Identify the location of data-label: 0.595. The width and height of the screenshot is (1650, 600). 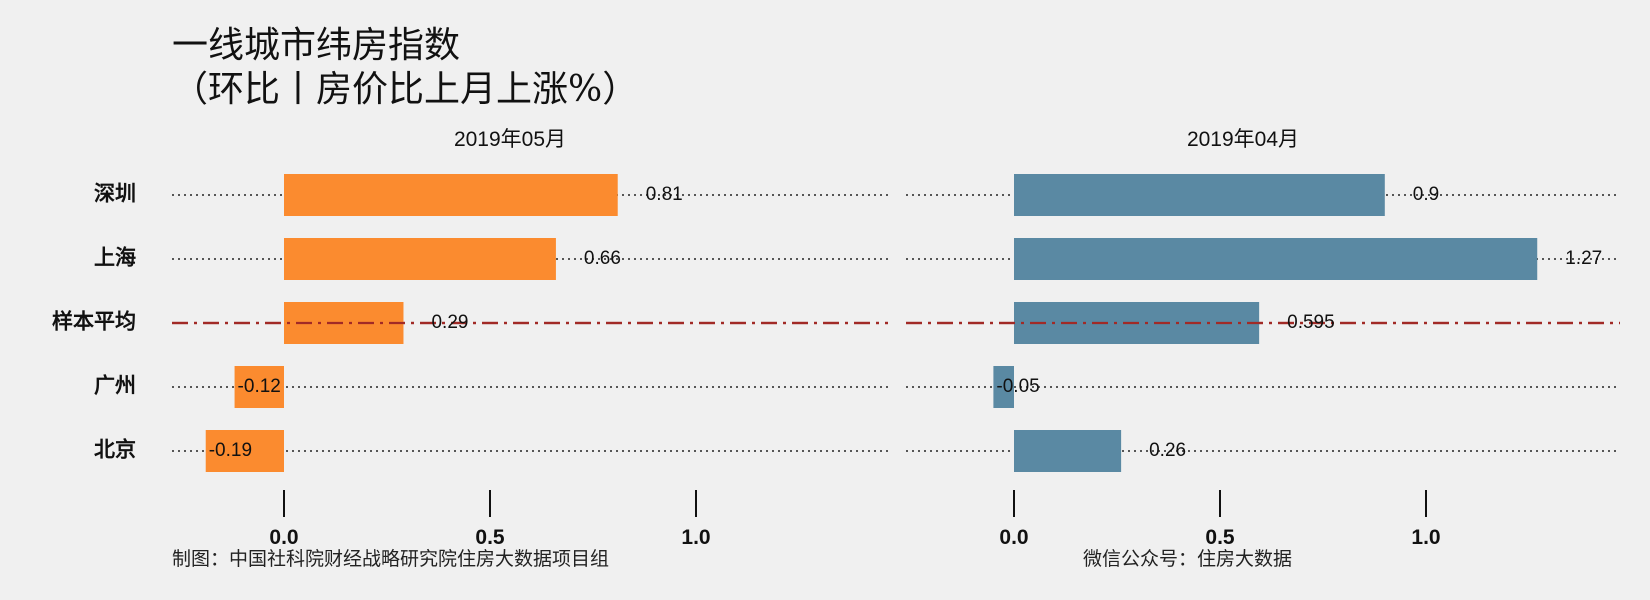
(1311, 322).